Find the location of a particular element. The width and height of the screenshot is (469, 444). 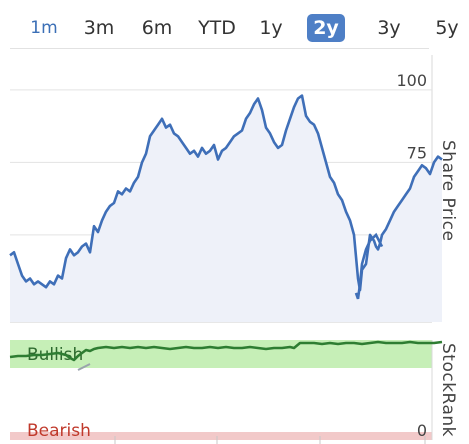

stockrank-axis-label: StockRank is located at coordinates (448, 390).